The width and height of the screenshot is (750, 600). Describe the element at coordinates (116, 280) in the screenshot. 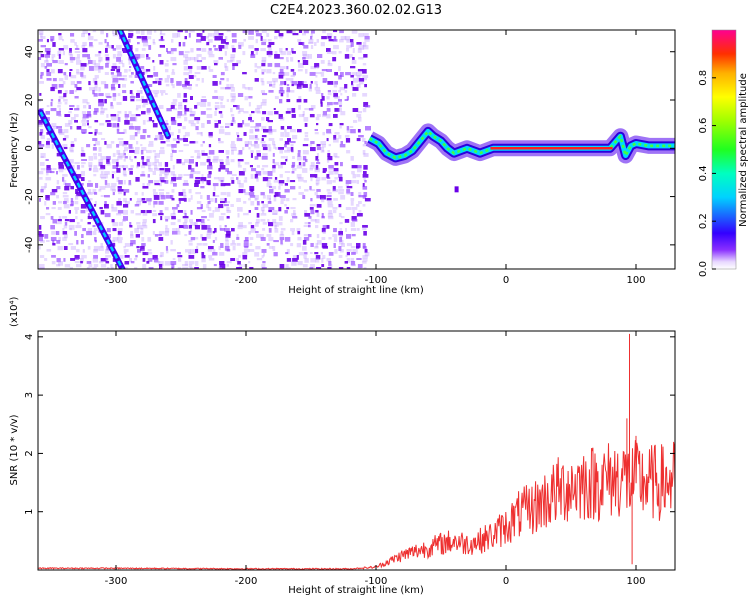

I see `x-tick-label: -300` at that location.